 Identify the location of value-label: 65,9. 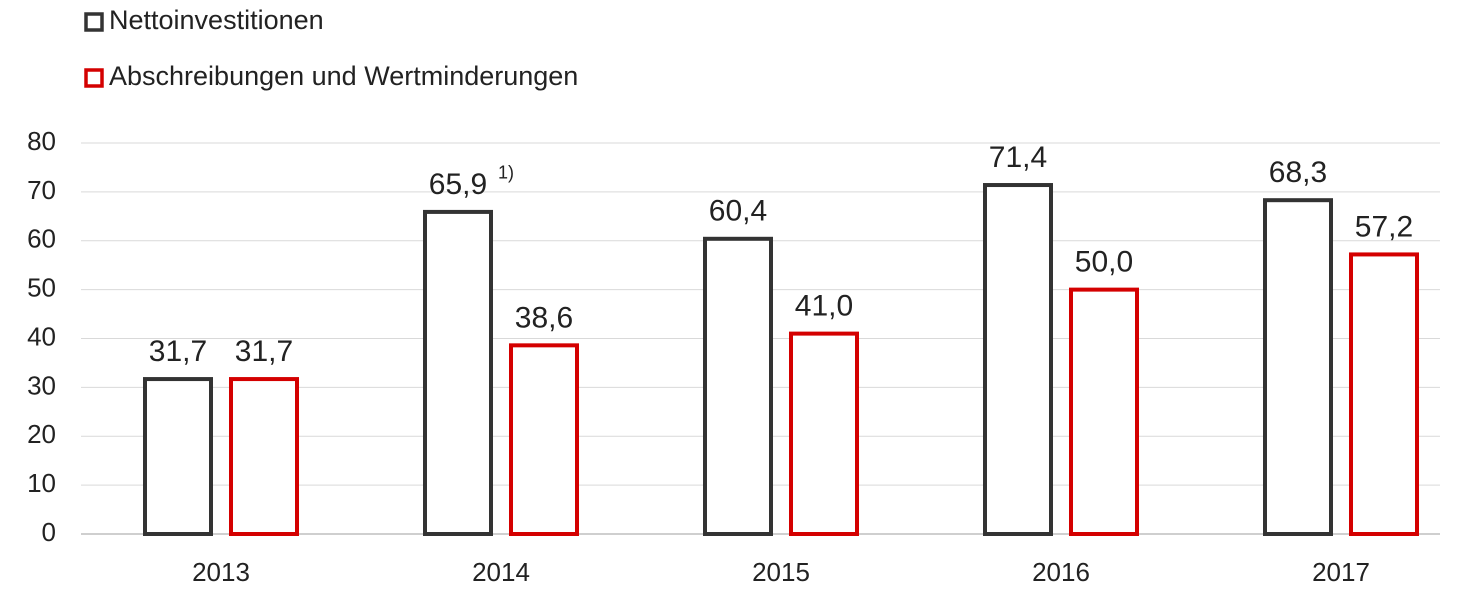
(458, 184).